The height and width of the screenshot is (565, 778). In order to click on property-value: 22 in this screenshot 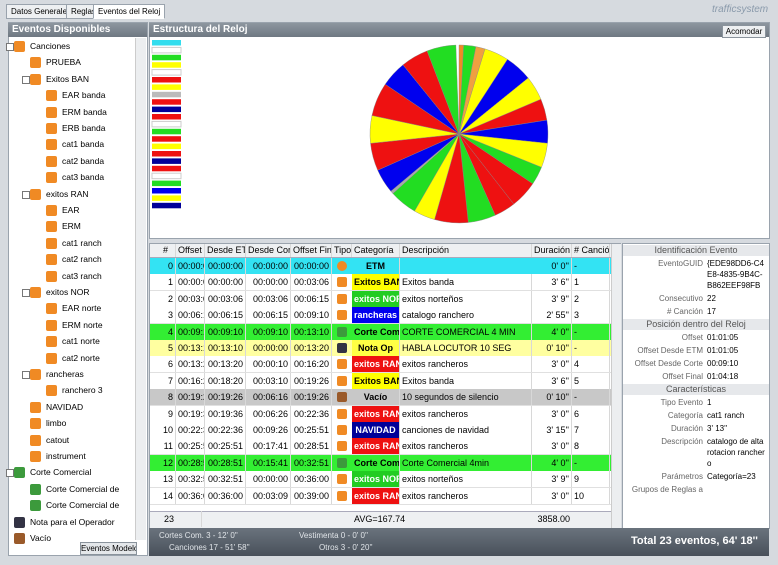, I will do `click(711, 298)`.